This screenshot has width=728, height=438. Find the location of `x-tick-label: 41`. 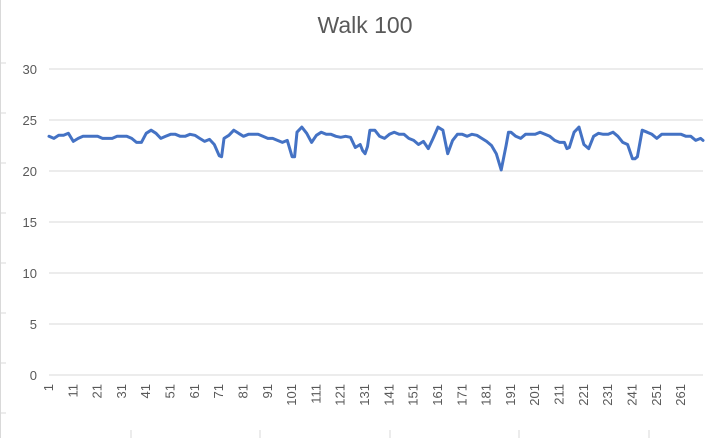

x-tick-label: 41 is located at coordinates (145, 391).